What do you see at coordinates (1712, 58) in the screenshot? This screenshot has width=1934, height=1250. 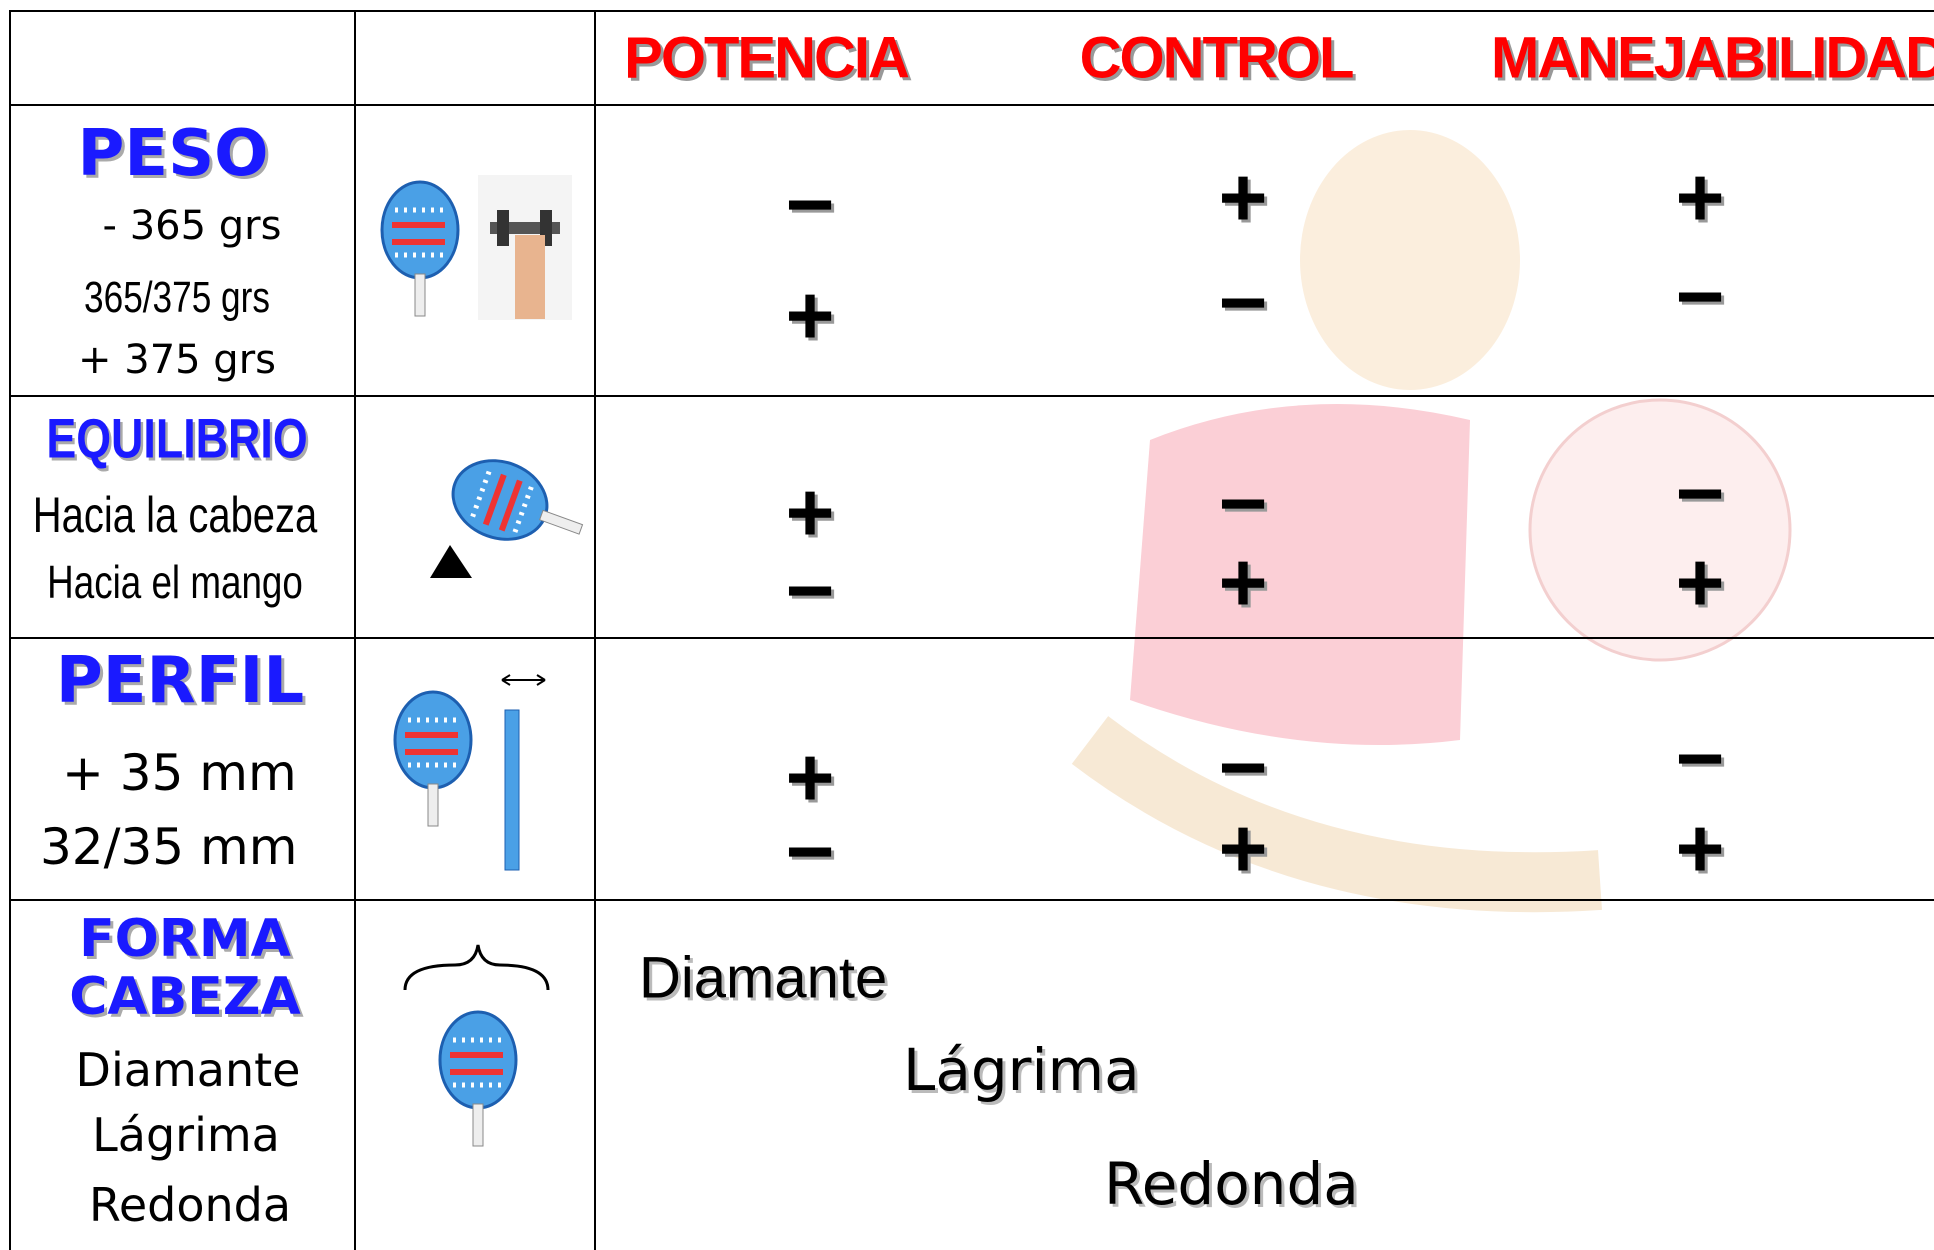 I see `column-header: MANEJABILIDAD` at bounding box center [1712, 58].